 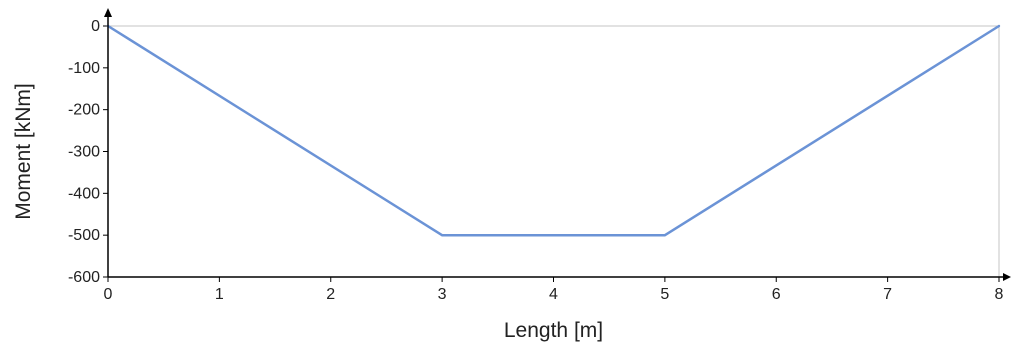 What do you see at coordinates (553, 294) in the screenshot?
I see `x-tick-label: 4` at bounding box center [553, 294].